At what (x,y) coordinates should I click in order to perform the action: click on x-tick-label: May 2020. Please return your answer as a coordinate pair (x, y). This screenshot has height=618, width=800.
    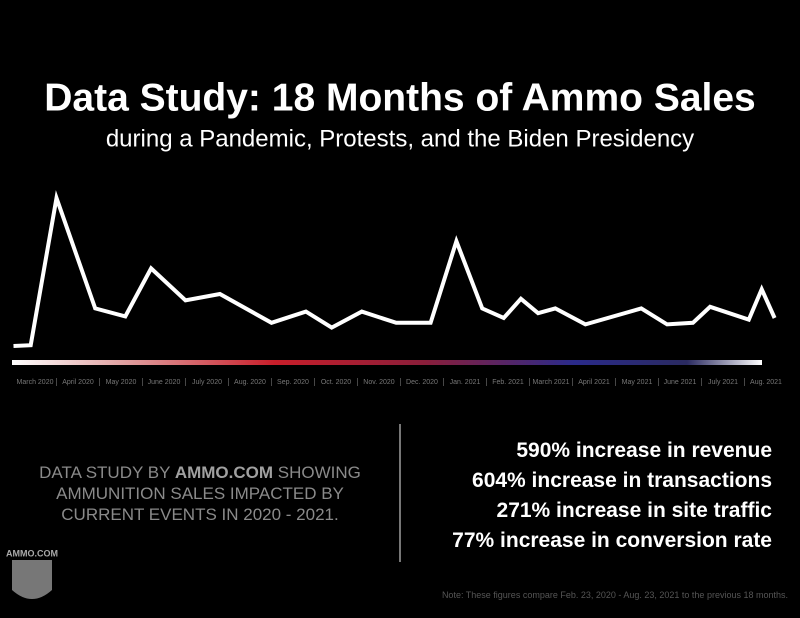
    Looking at the image, I should click on (121, 382).